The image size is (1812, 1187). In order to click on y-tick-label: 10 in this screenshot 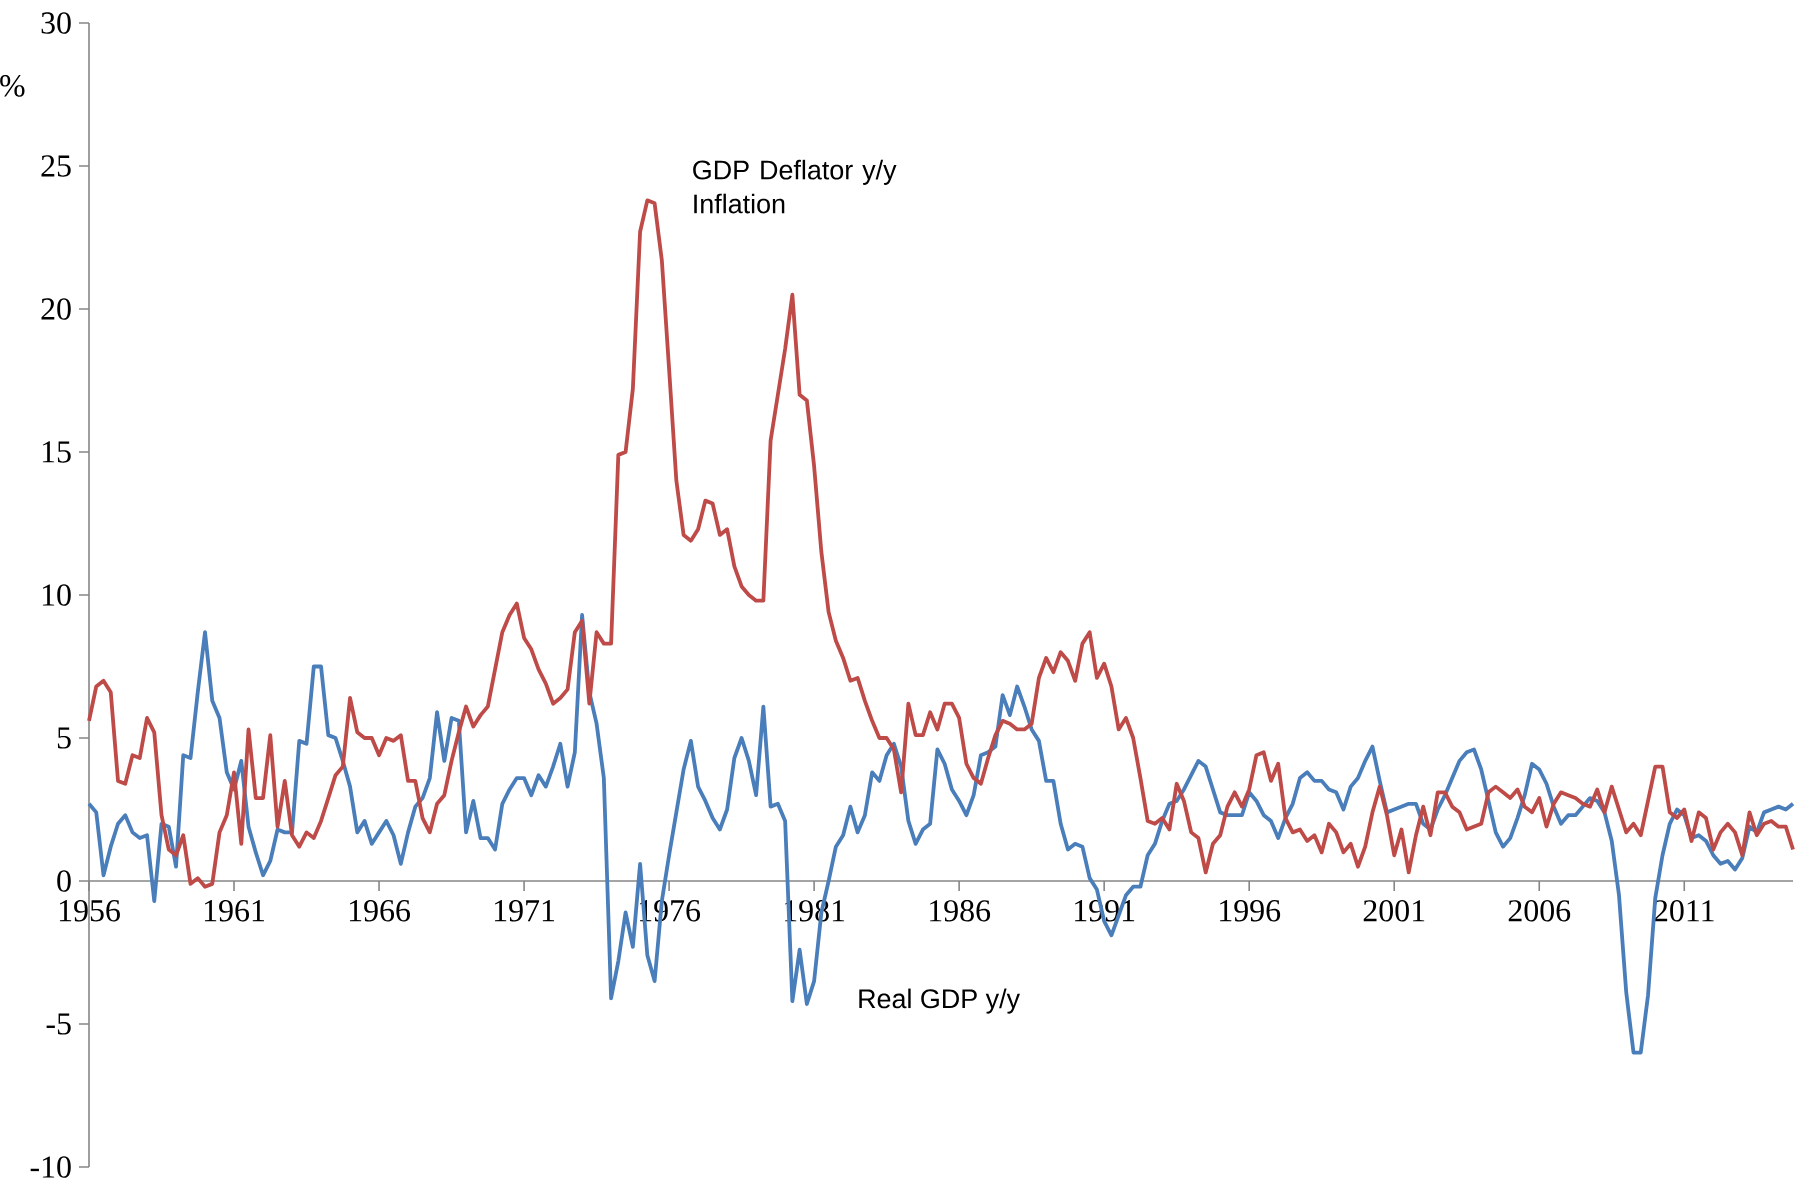, I will do `click(56, 595)`.